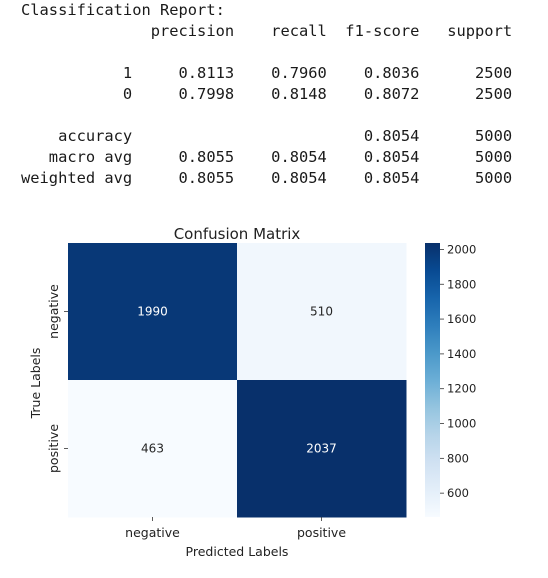 Image resolution: width=548 pixels, height=578 pixels. I want to click on colorbar-tick-label: 1000, so click(461, 424).